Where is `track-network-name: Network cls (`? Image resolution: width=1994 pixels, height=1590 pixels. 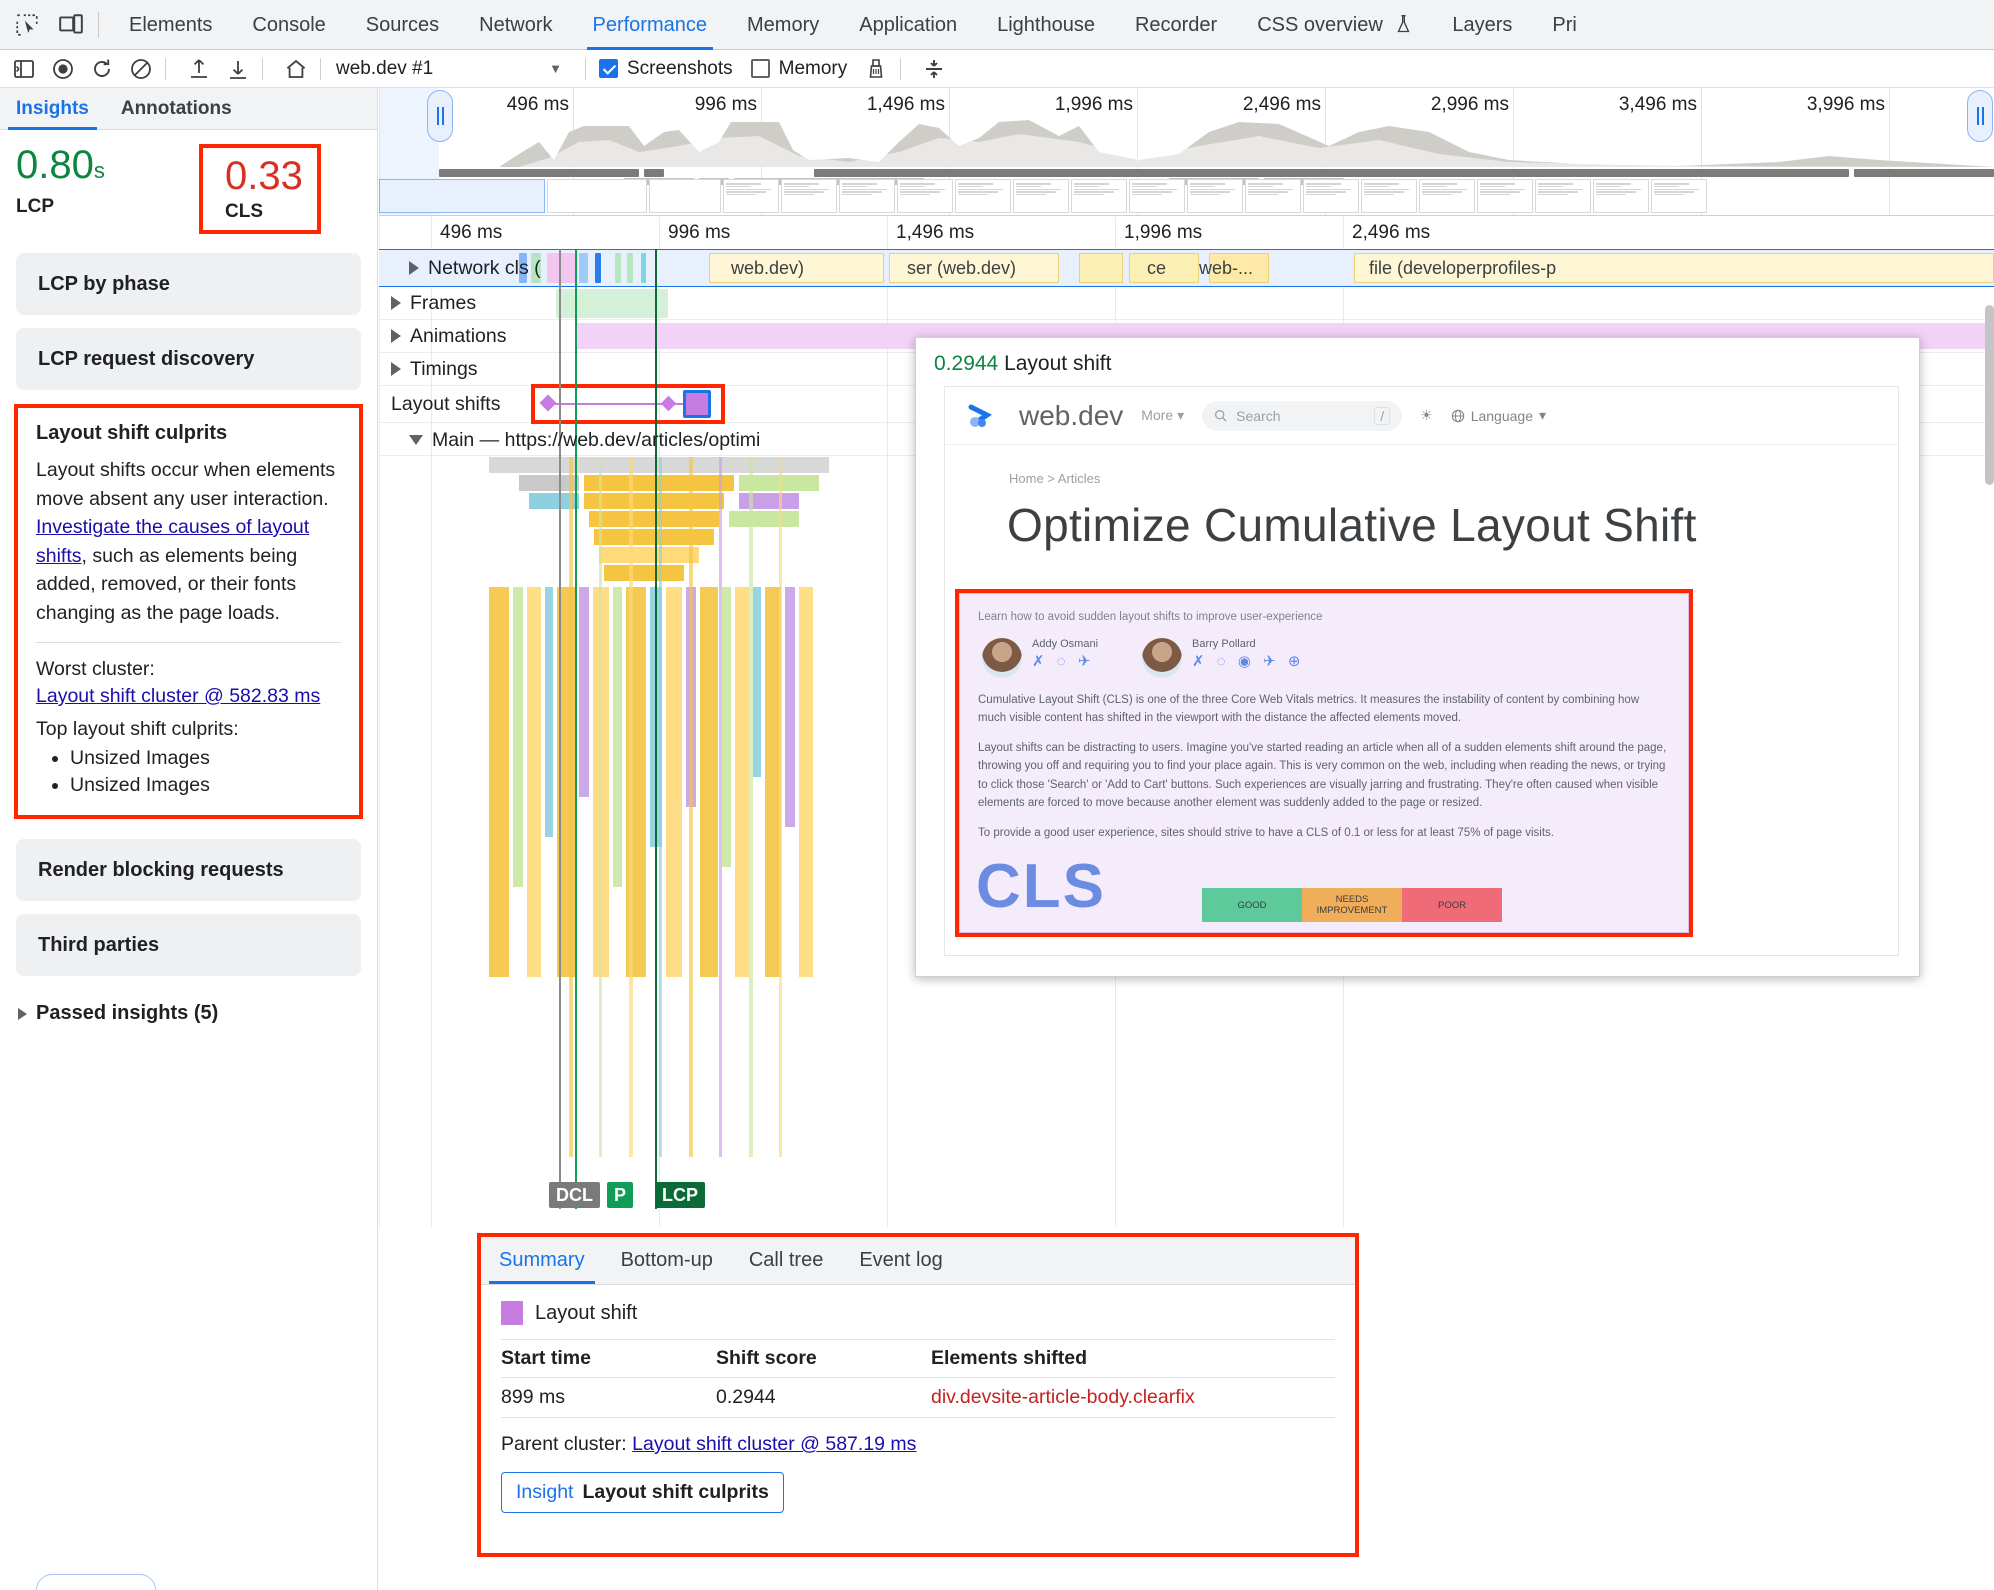 track-network-name: Network cls ( is located at coordinates (484, 267).